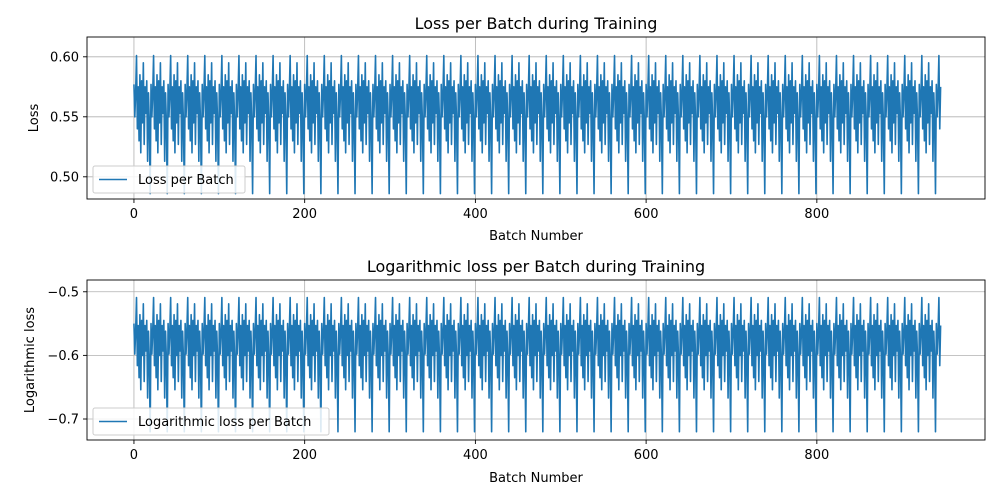 This screenshot has width=1000, height=500. I want to click on y-tick-label: −0.6, so click(63, 356).